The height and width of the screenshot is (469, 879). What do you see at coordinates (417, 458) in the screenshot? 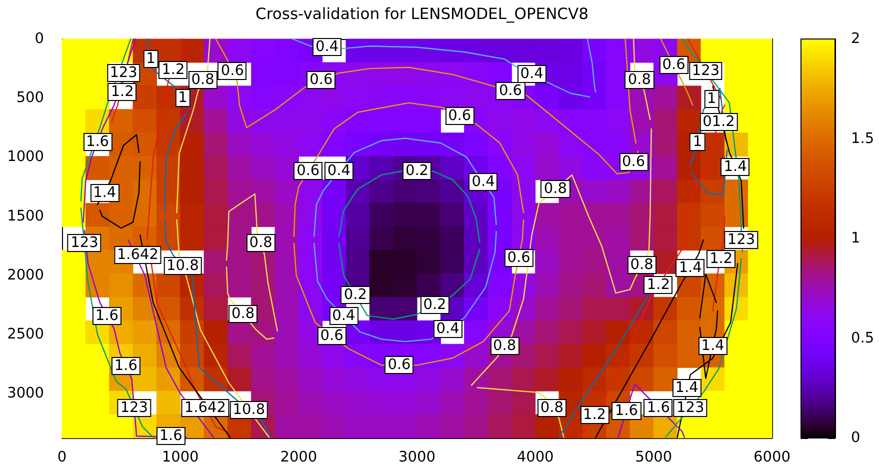
I see `x-tick-label: 3000` at bounding box center [417, 458].